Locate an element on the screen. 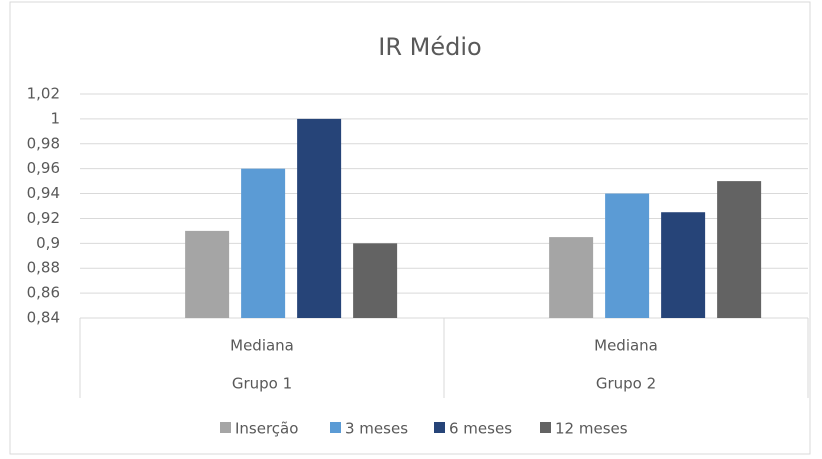 The image size is (822, 459). y-tick-label: 0,92 is located at coordinates (43, 218).